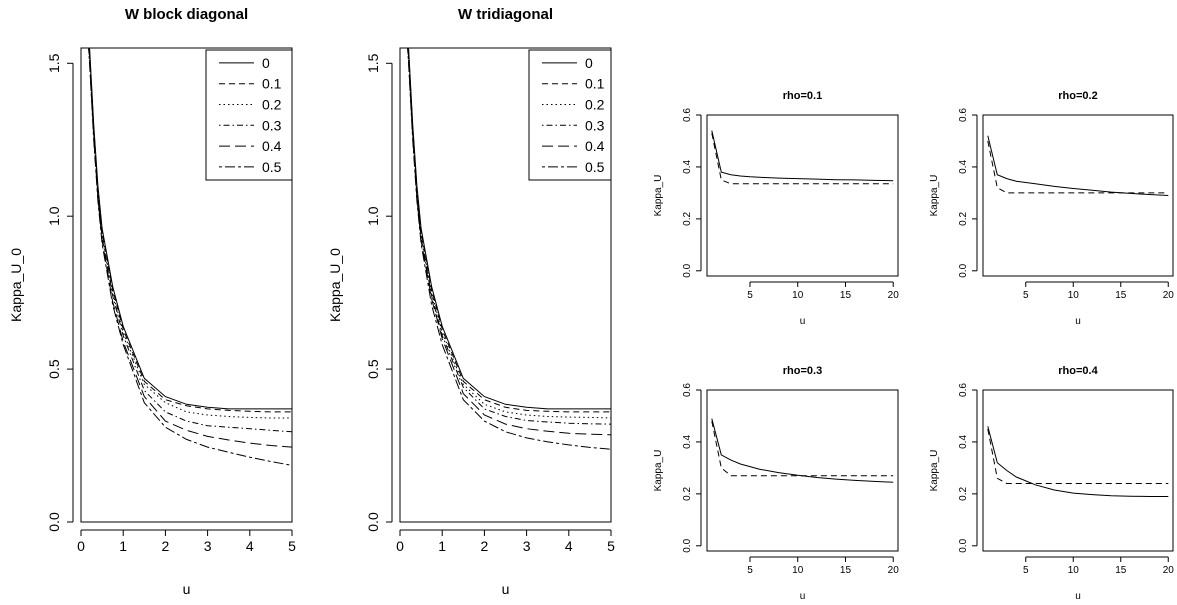  Describe the element at coordinates (569, 546) in the screenshot. I see `x-tick-label: 4` at that location.